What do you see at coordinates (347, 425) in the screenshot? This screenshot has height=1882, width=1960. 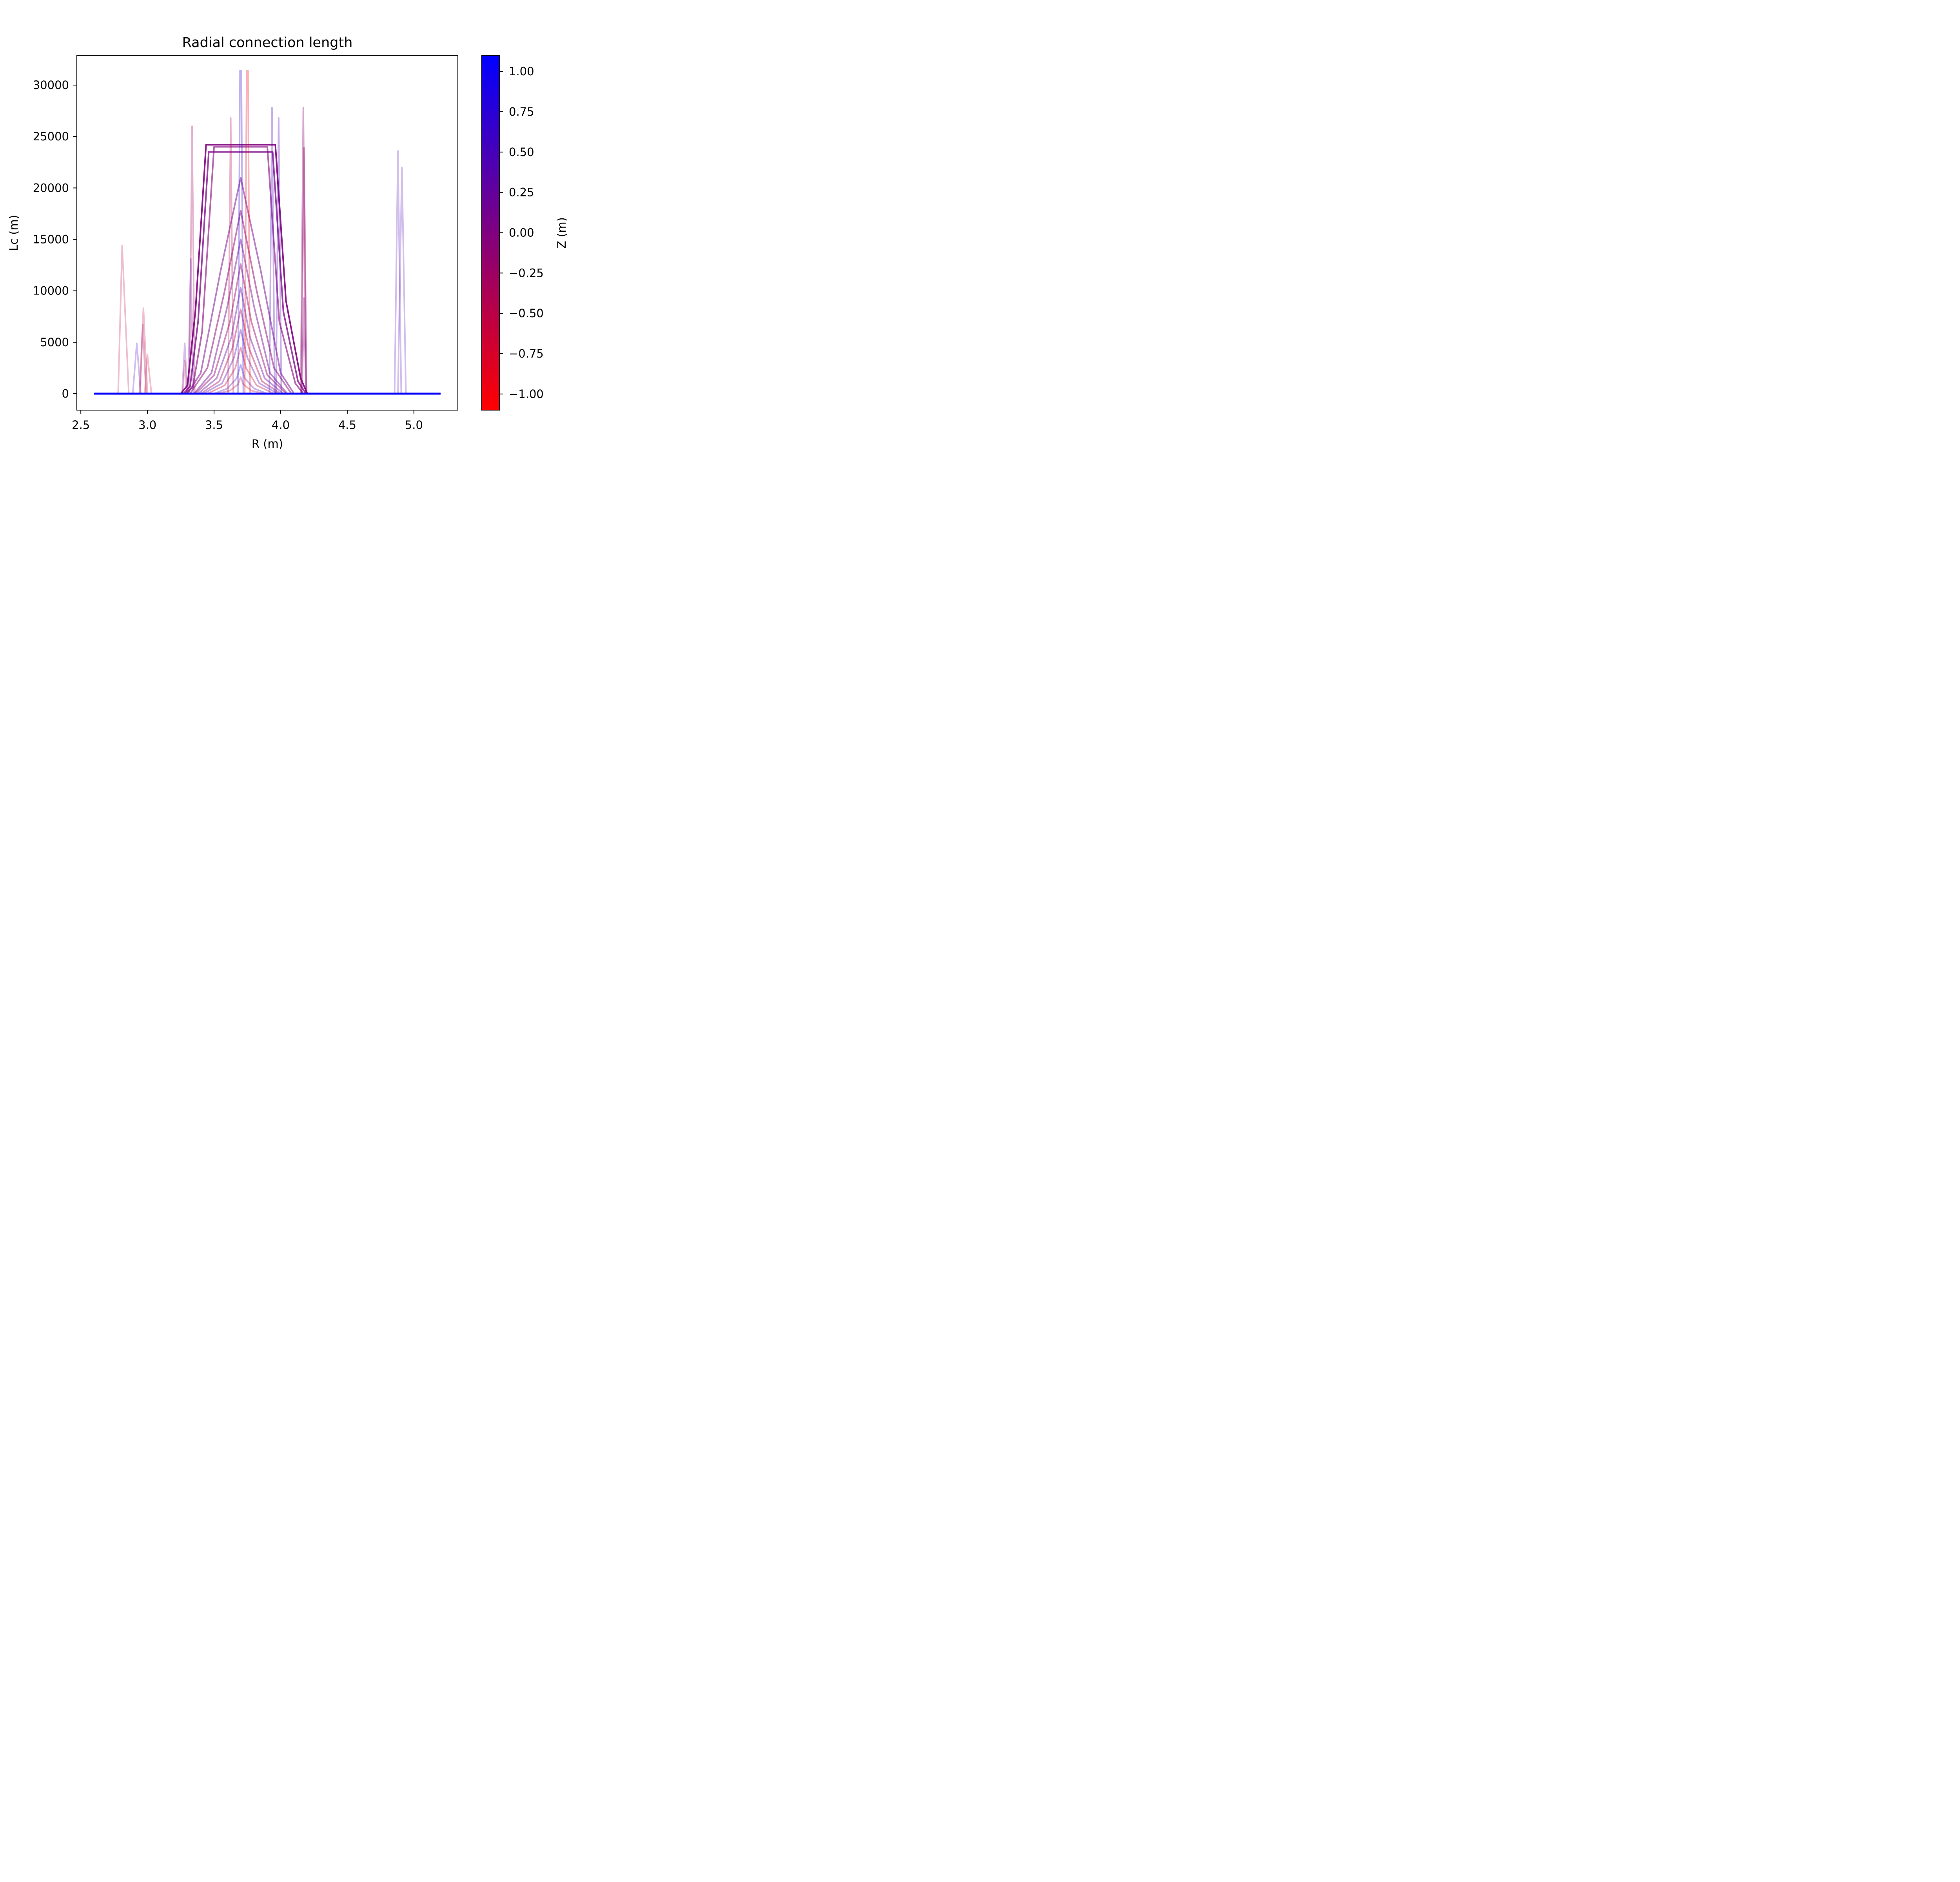 I see `x-tick-label: 4.5` at bounding box center [347, 425].